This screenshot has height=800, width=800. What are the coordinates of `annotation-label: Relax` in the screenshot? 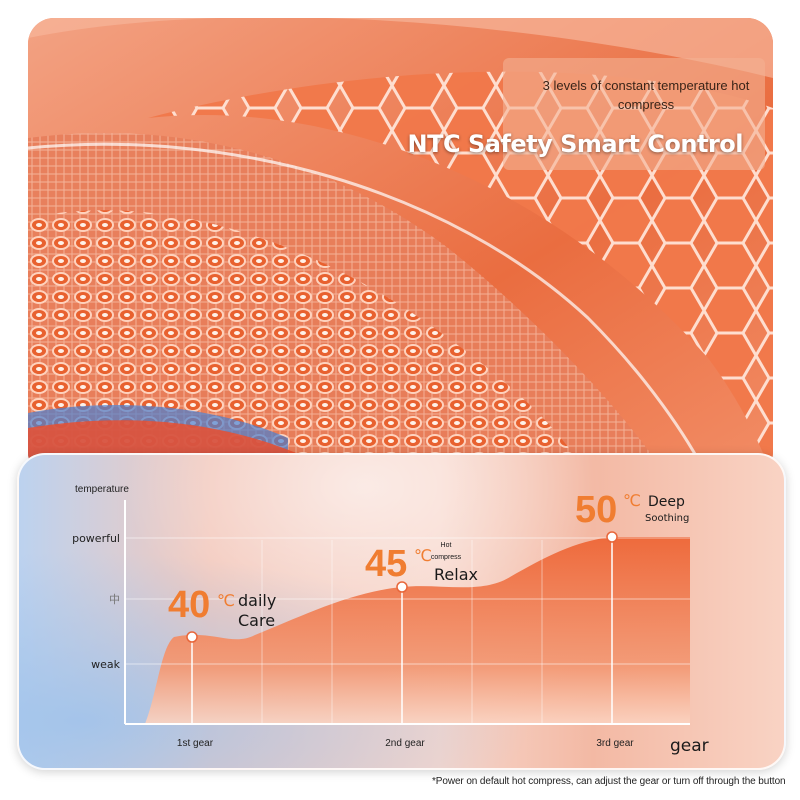 It's located at (456, 574).